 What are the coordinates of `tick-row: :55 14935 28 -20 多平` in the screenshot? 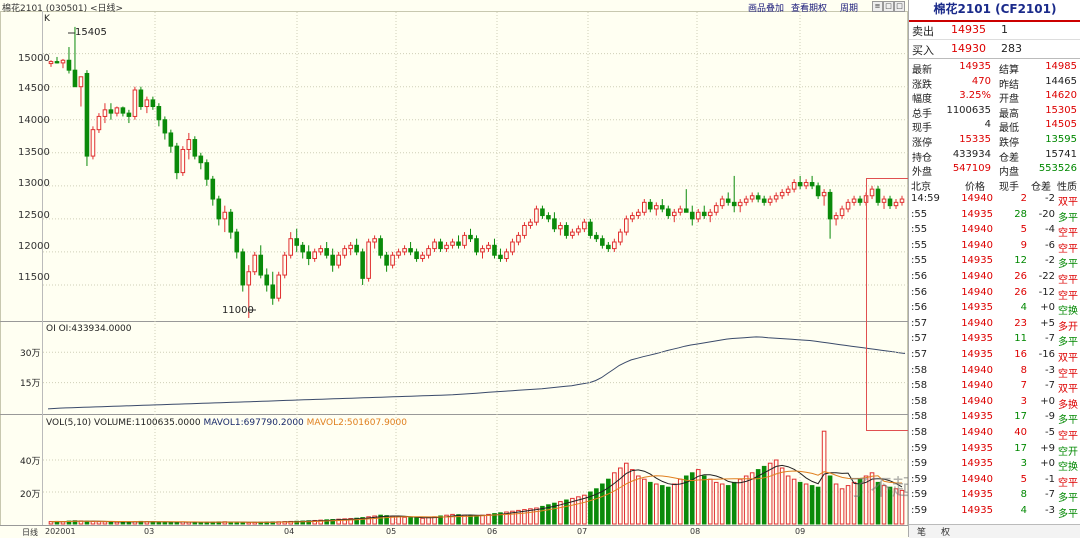 It's located at (994, 217).